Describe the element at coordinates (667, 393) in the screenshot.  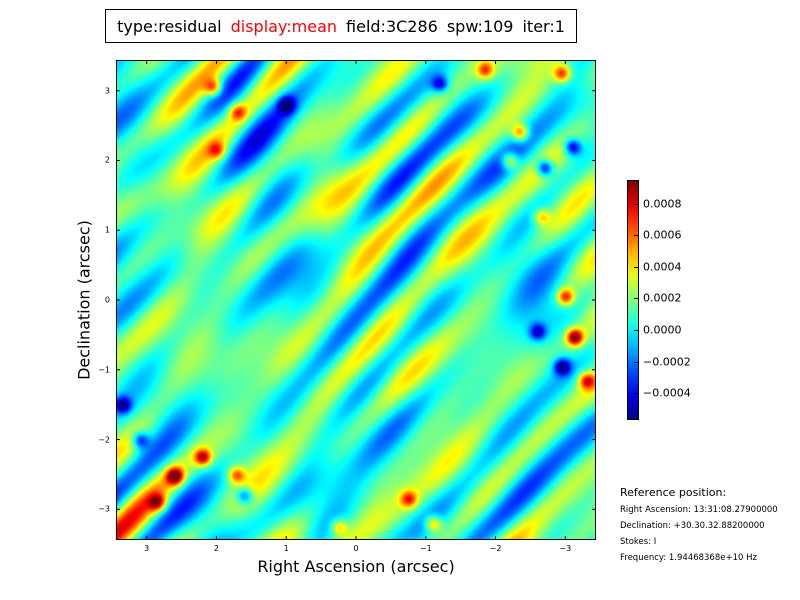
I see `colorbar-tick-label: −0.0004` at that location.